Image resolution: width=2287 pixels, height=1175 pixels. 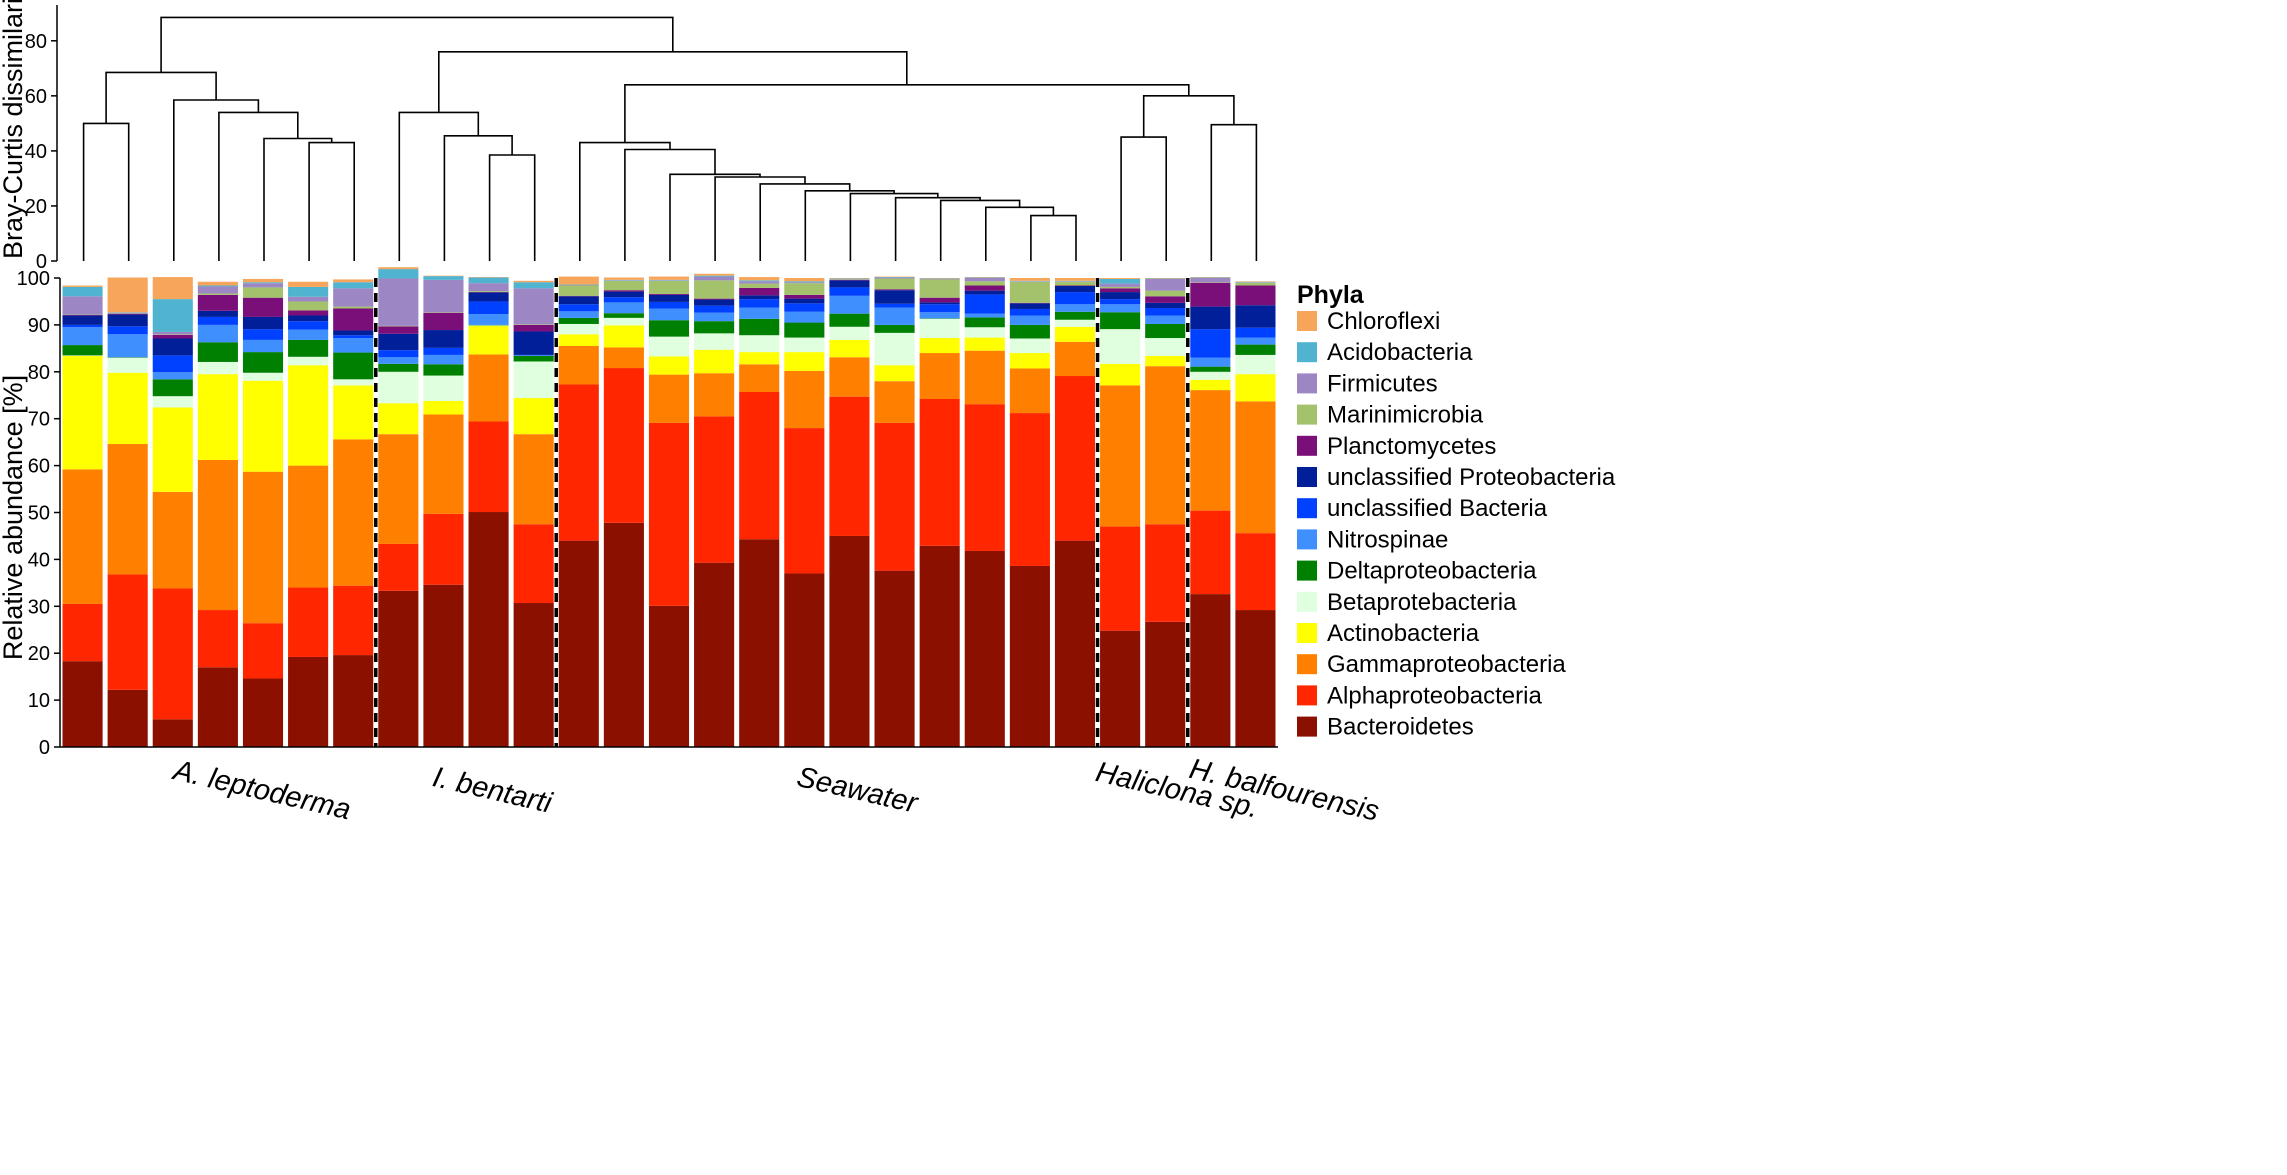 I want to click on legend-label: Nitrospinae, so click(x=1387, y=539).